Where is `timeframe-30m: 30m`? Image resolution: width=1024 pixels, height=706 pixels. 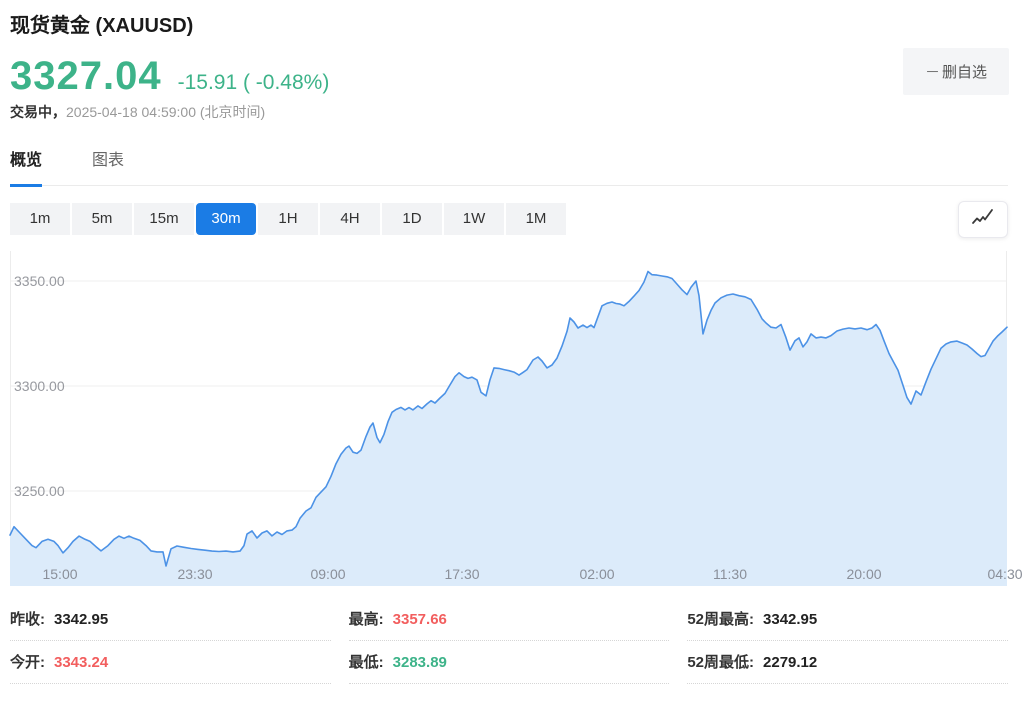 timeframe-30m: 30m is located at coordinates (226, 219).